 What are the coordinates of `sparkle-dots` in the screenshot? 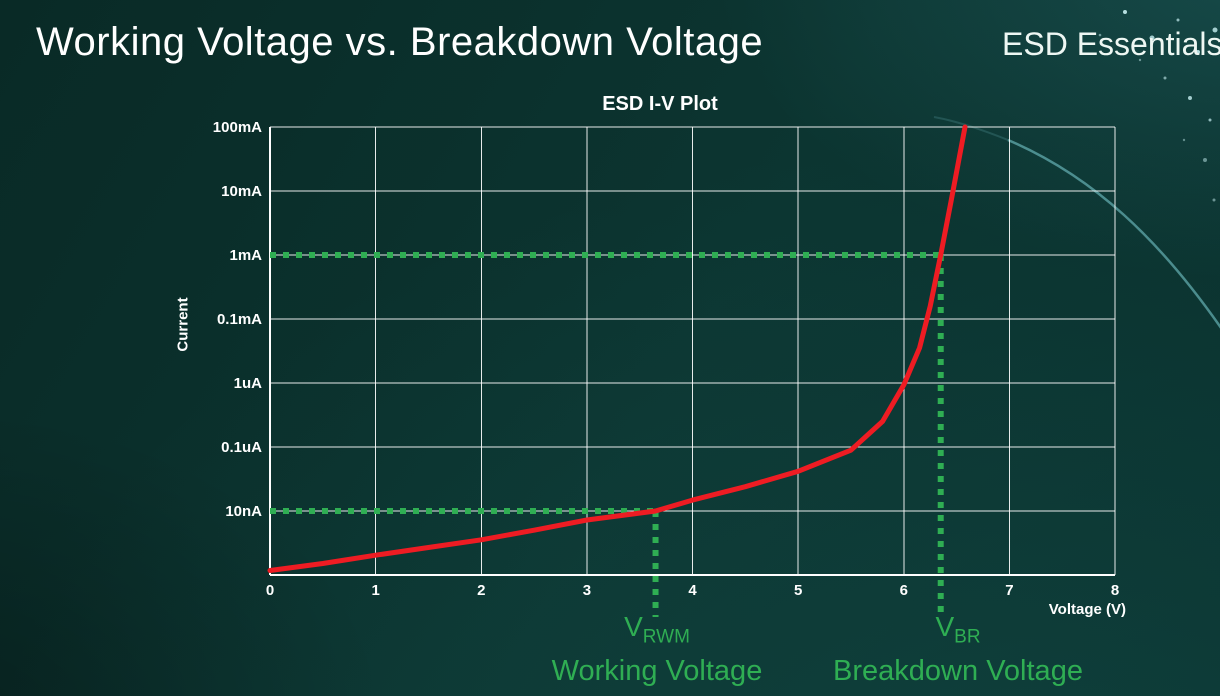 It's located at (1158, 106).